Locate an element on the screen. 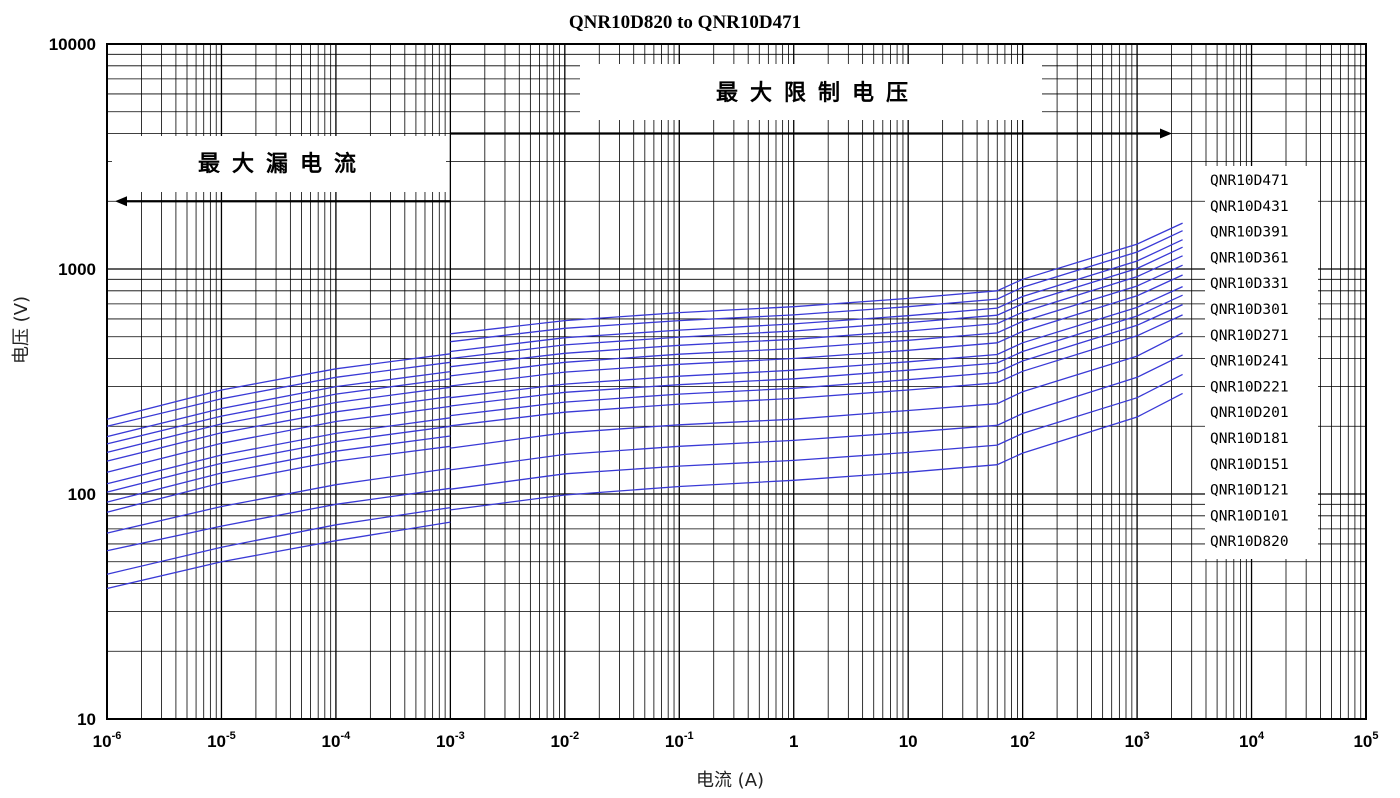 This screenshot has height=798, width=1400. leakage-region-label: 最大漏电流 is located at coordinates (283, 164).